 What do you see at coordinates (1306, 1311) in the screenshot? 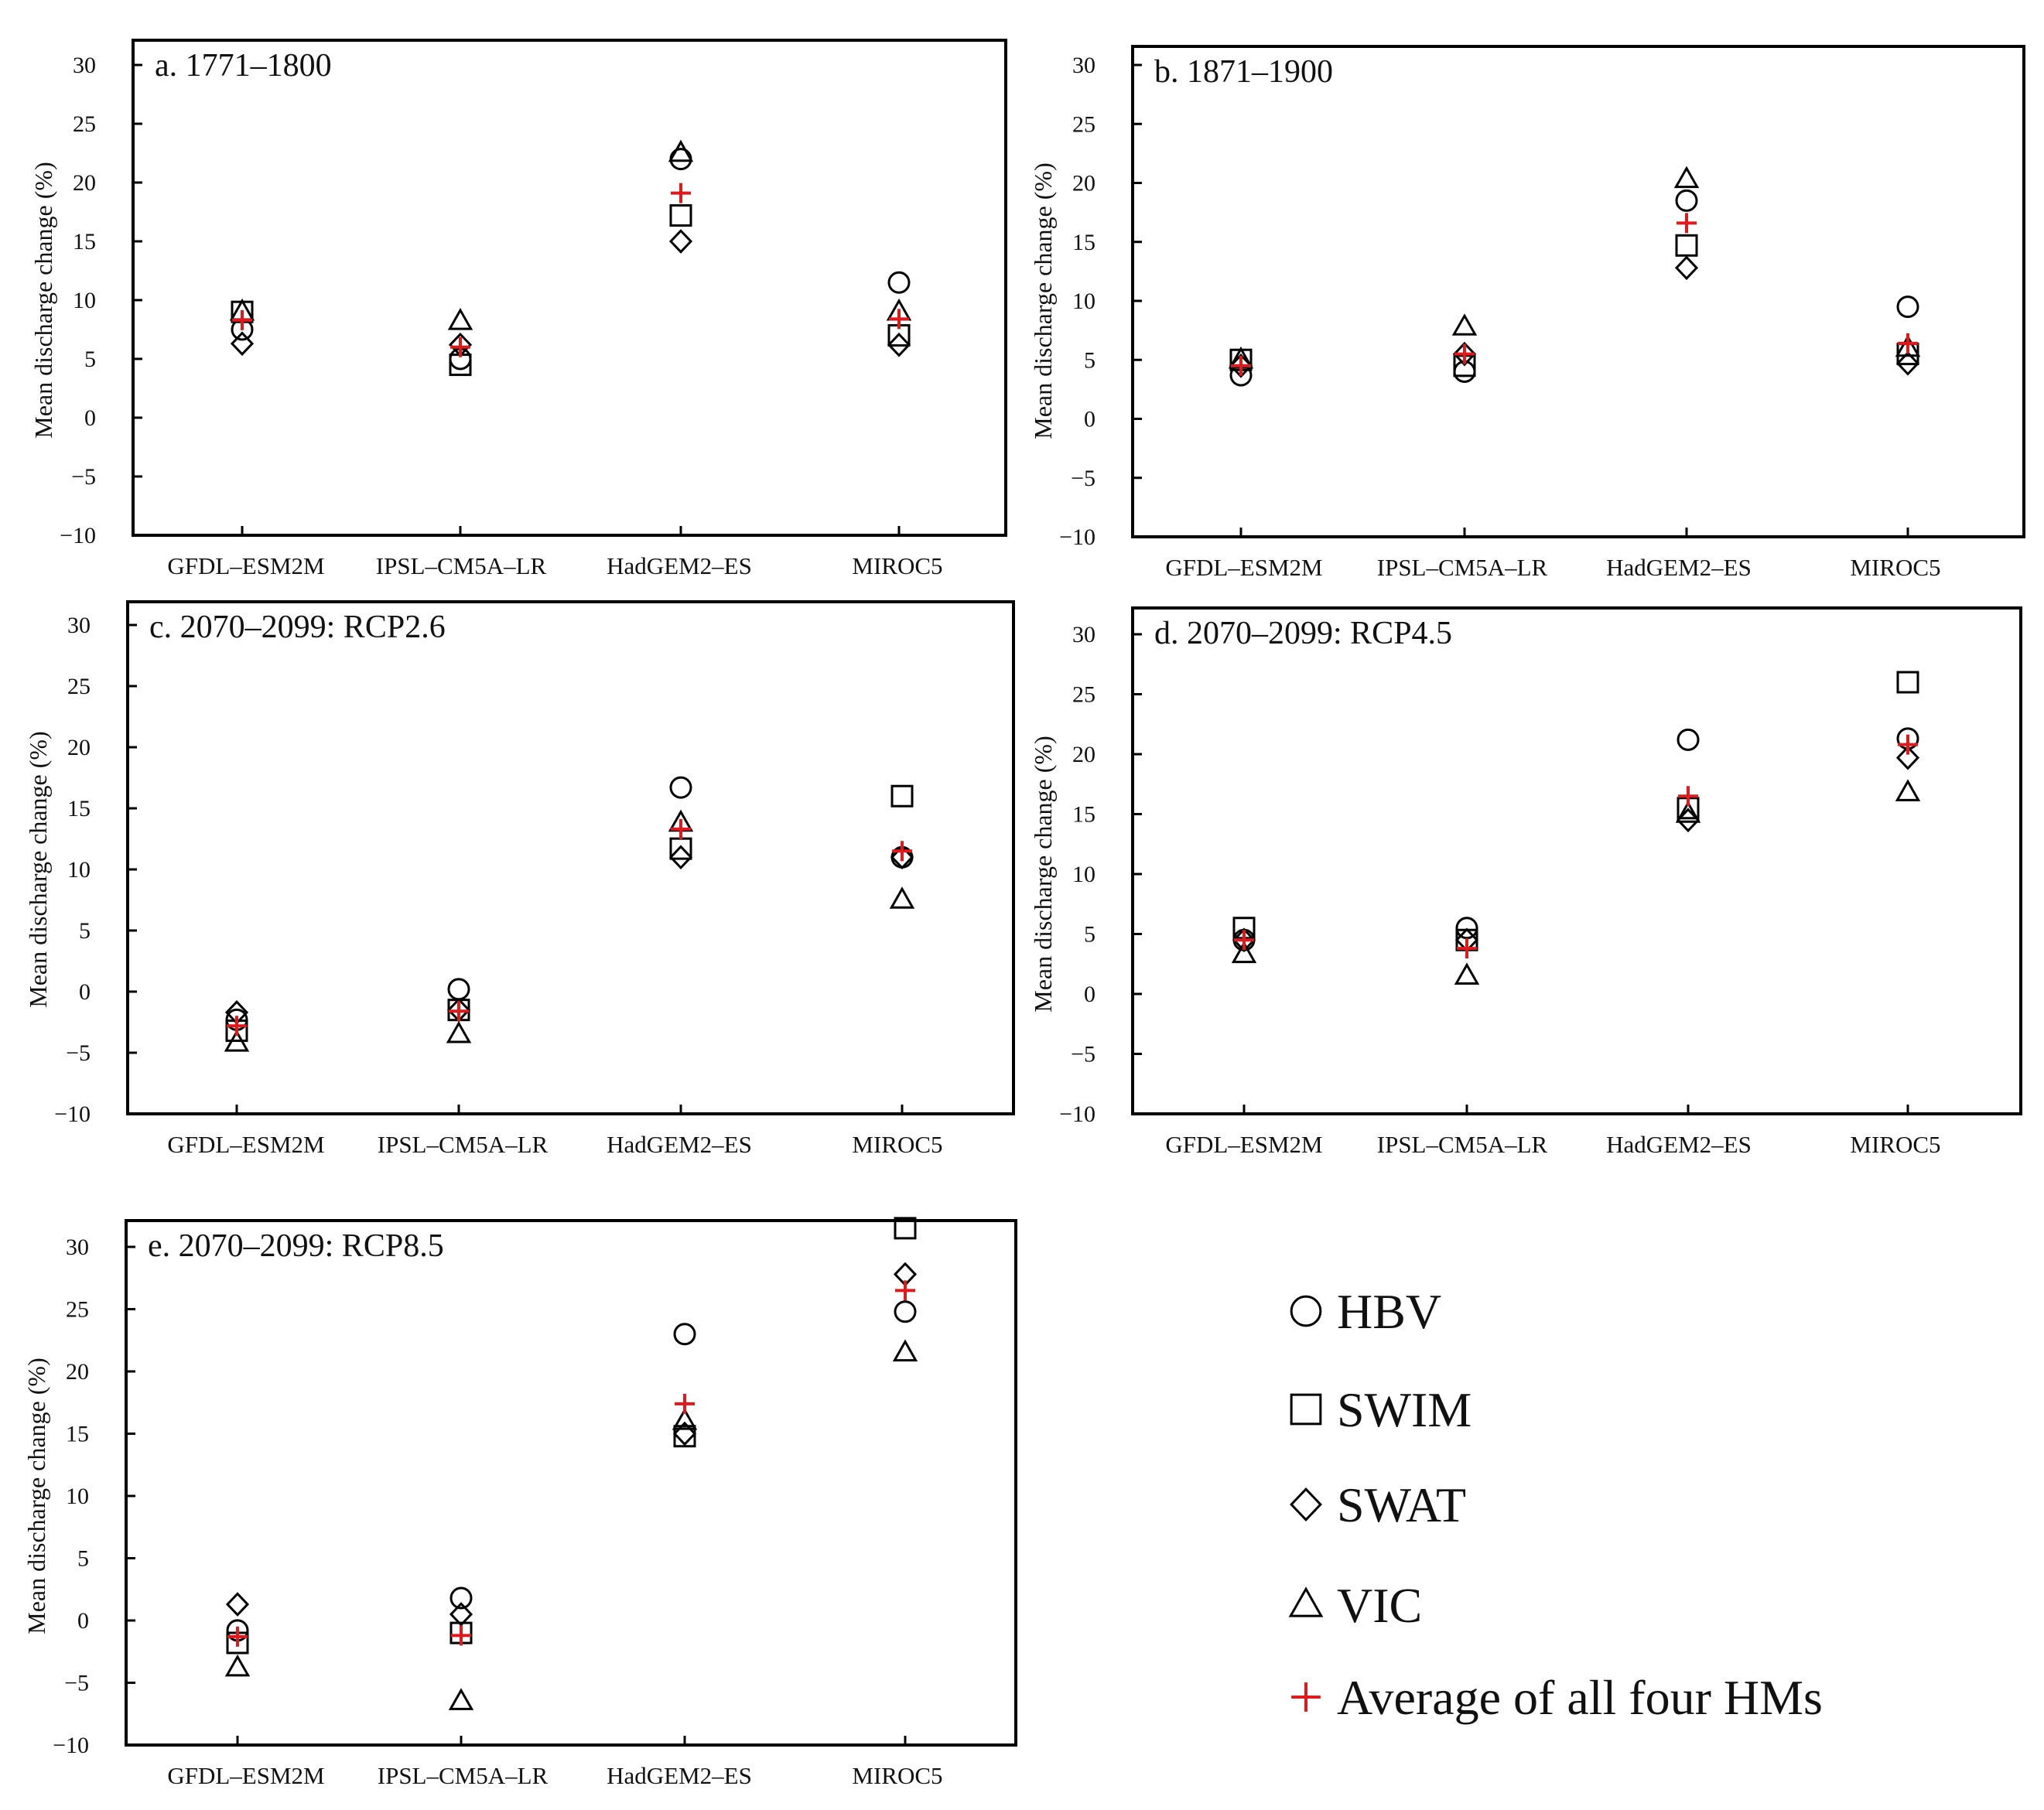
I see `legend-hbv-marker` at bounding box center [1306, 1311].